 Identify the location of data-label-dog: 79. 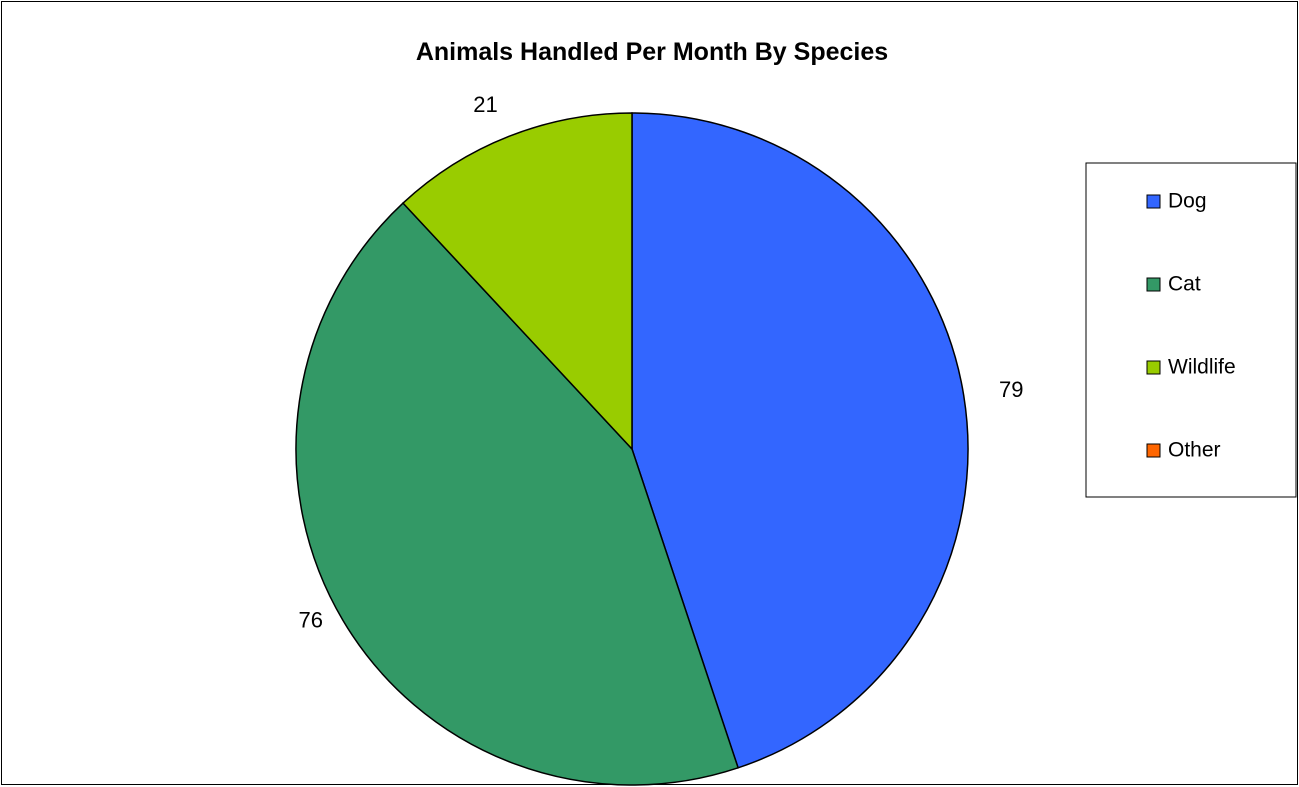
(1011, 389).